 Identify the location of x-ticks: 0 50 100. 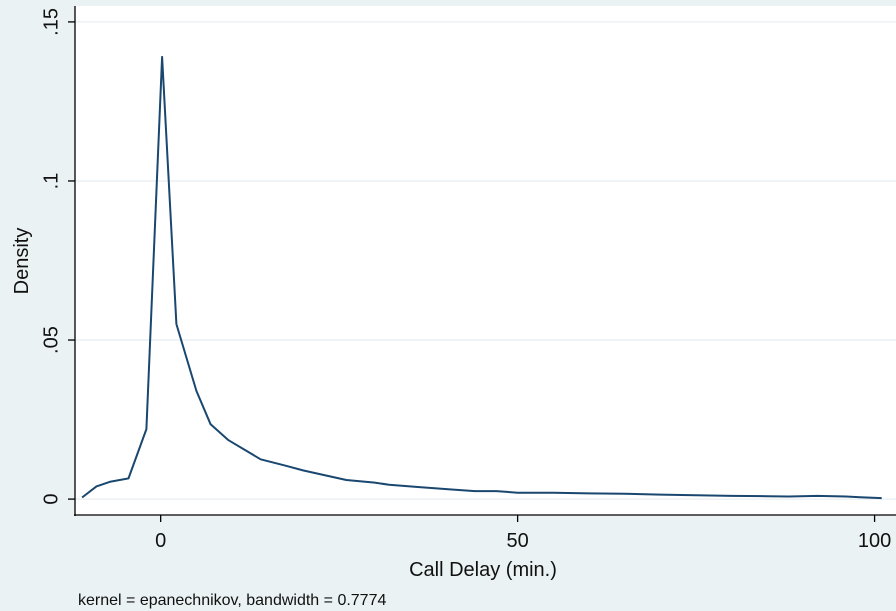
(523, 533).